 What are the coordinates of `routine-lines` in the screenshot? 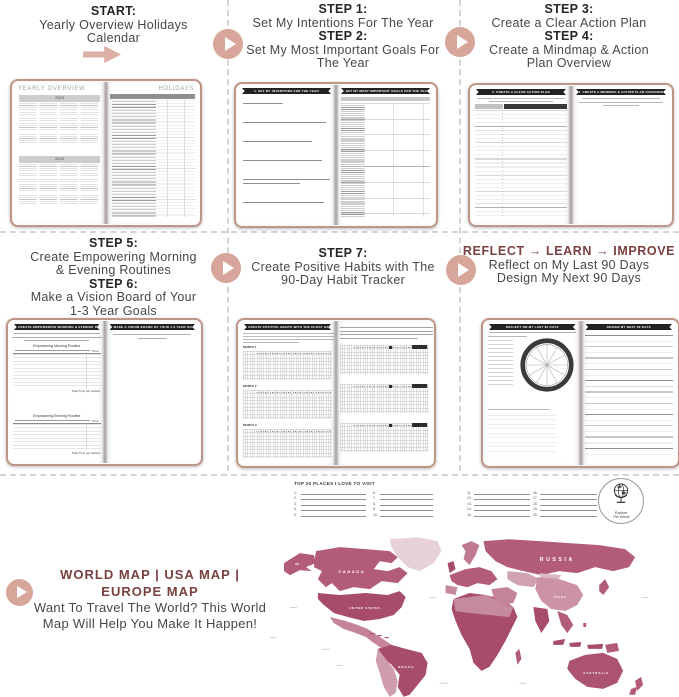 It's located at (57, 436).